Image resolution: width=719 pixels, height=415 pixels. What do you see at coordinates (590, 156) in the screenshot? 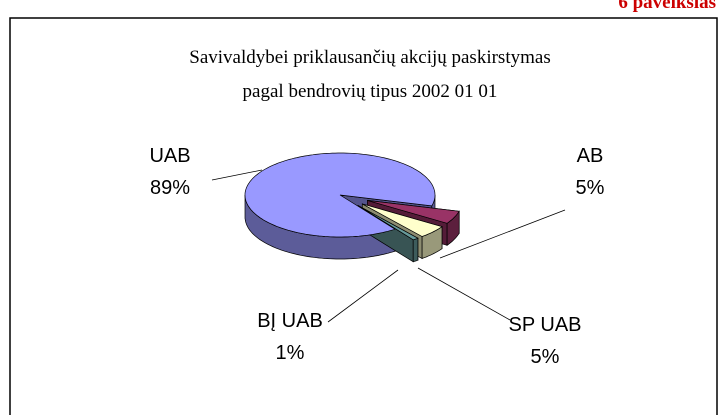
I see `category-label: AB` at bounding box center [590, 156].